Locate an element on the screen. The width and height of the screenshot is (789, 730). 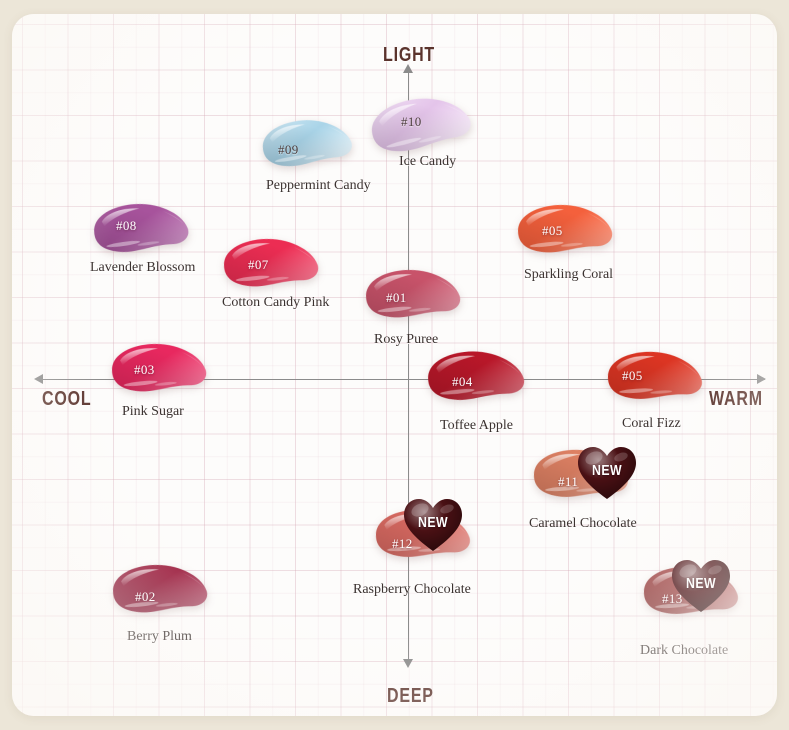
swatch-name: Ice Candy is located at coordinates (428, 161).